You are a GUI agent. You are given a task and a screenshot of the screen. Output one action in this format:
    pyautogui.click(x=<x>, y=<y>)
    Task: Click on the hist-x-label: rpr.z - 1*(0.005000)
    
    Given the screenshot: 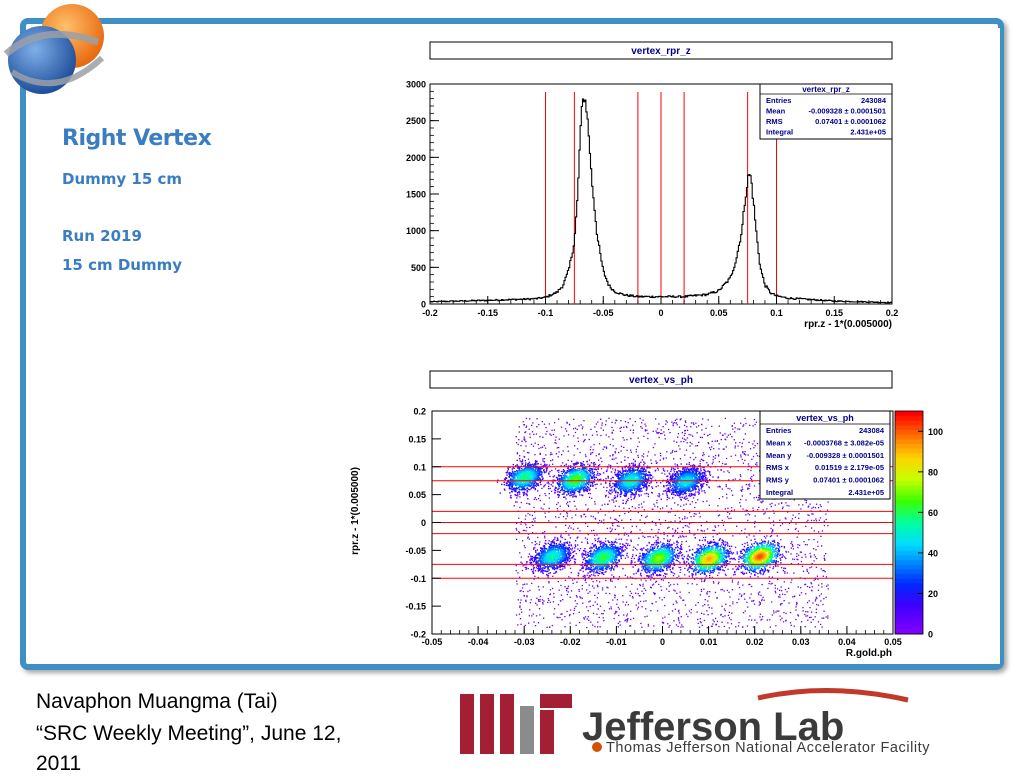 What is the action you would take?
    pyautogui.click(x=848, y=324)
    